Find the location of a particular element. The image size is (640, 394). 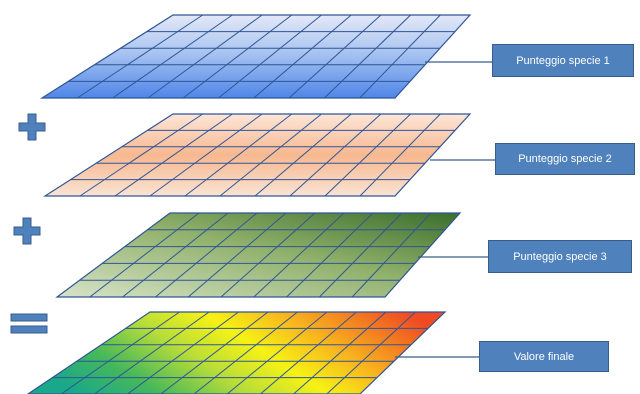

layer-3-label: Punteggio specie 3 is located at coordinates (560, 256).